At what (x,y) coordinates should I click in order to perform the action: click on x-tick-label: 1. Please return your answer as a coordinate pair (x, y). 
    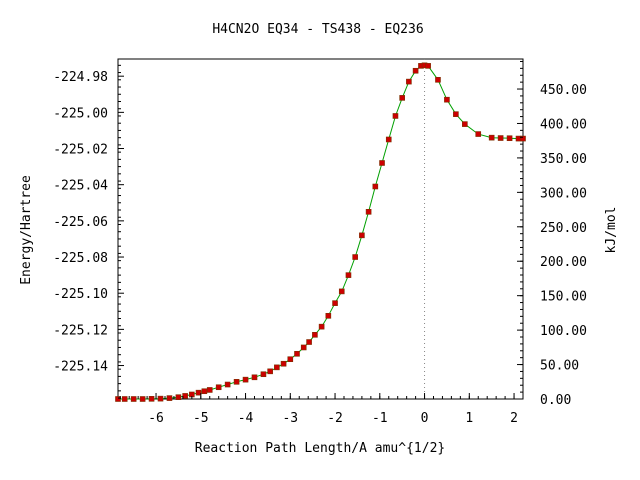
    Looking at the image, I should click on (469, 418).